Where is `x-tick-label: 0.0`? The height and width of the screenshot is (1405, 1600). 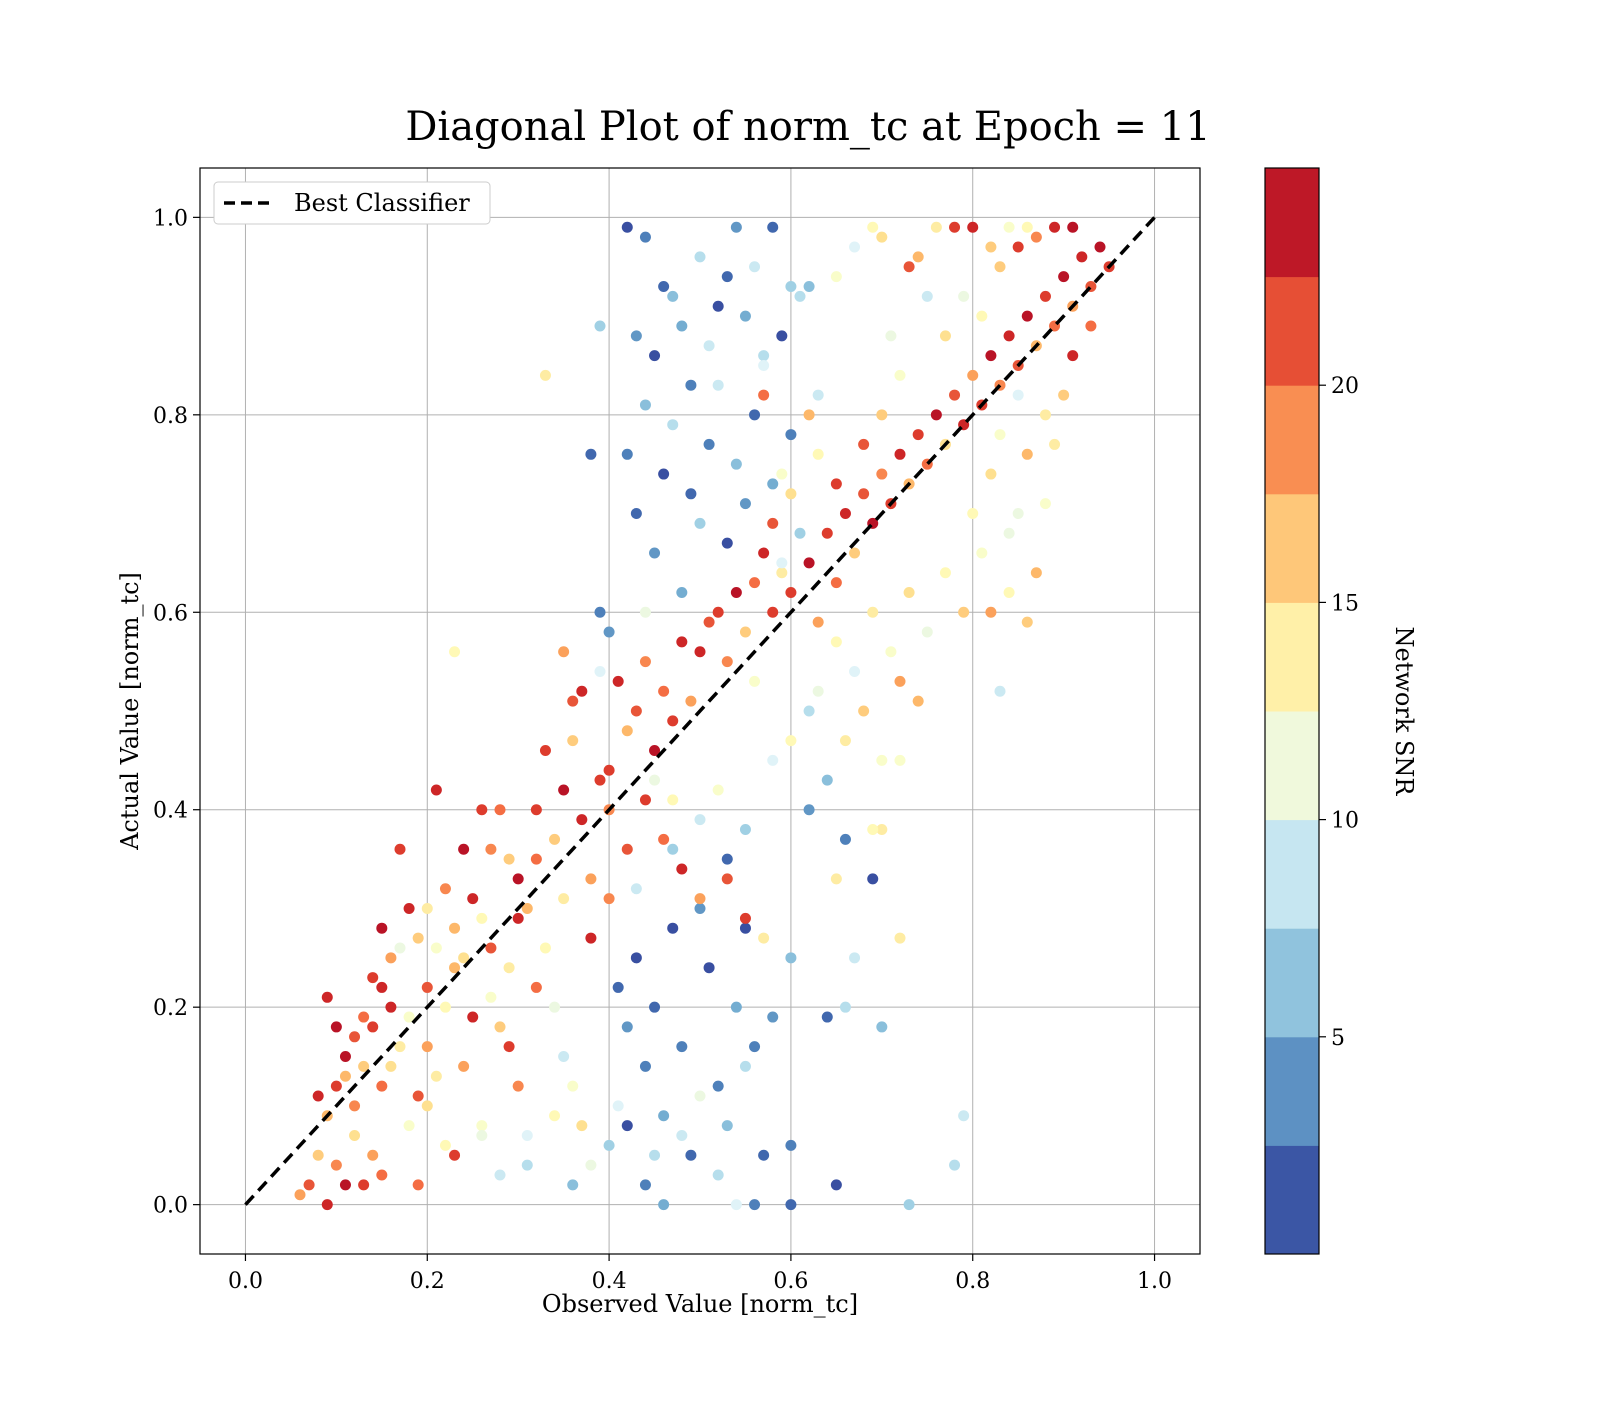 x-tick-label: 0.0 is located at coordinates (245, 1281).